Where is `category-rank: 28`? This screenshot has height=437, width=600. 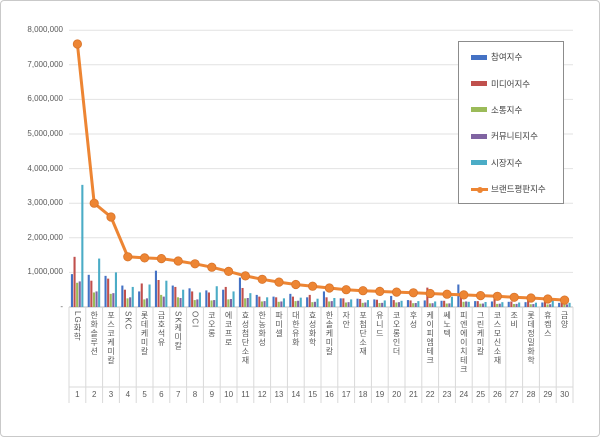
category-rank: 28 is located at coordinates (531, 394).